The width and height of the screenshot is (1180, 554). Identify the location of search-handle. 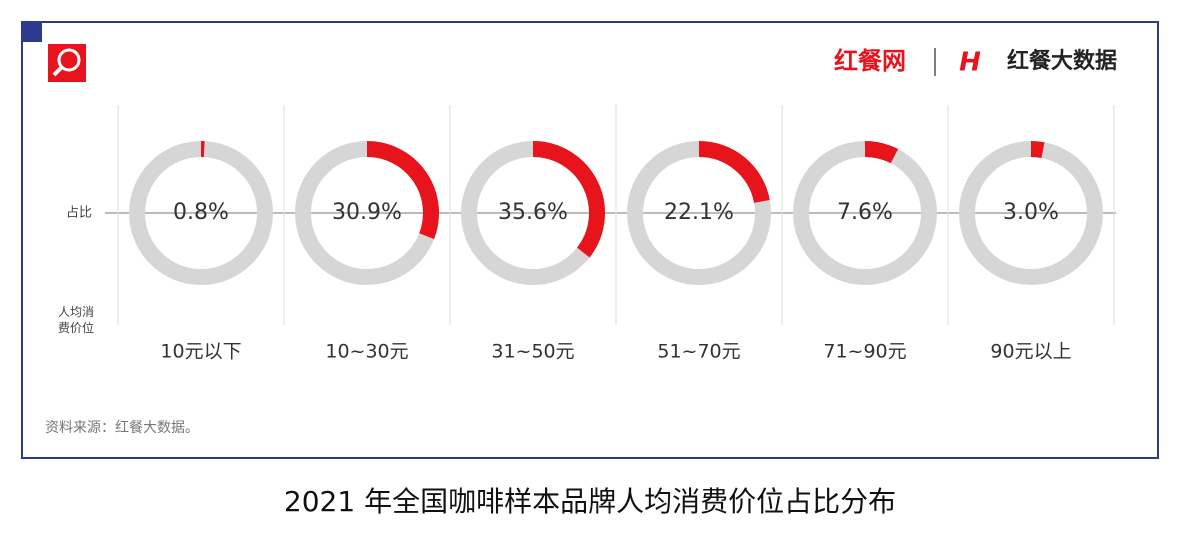
(58, 71).